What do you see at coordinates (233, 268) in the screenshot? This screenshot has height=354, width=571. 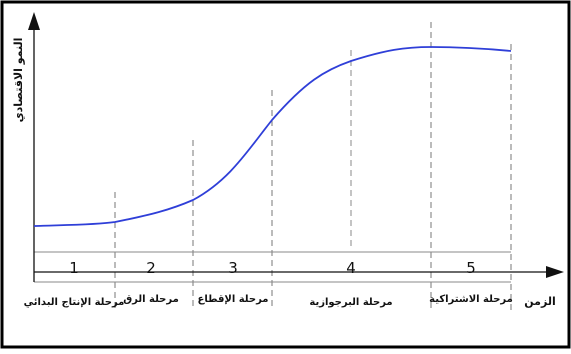 I see `stage-number-3: 3` at bounding box center [233, 268].